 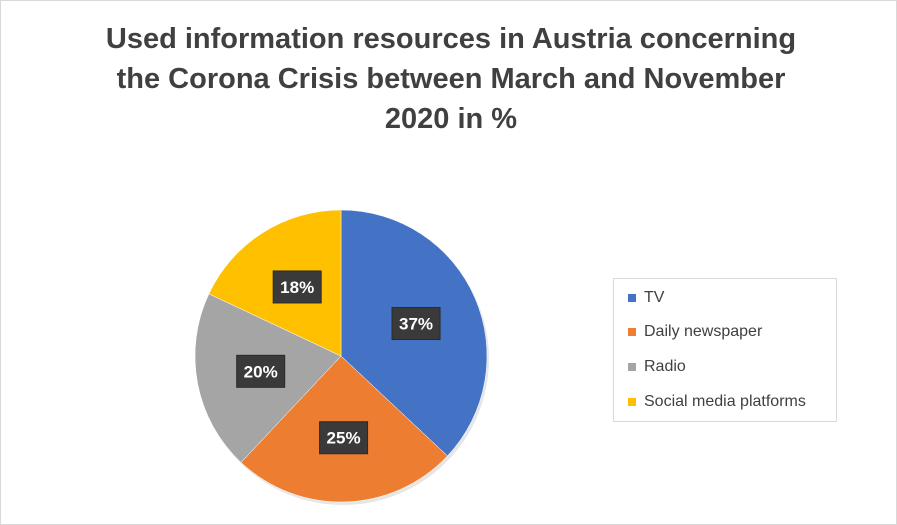 What do you see at coordinates (703, 331) in the screenshot?
I see `legend-label-daily-newspaper: Daily newspaper` at bounding box center [703, 331].